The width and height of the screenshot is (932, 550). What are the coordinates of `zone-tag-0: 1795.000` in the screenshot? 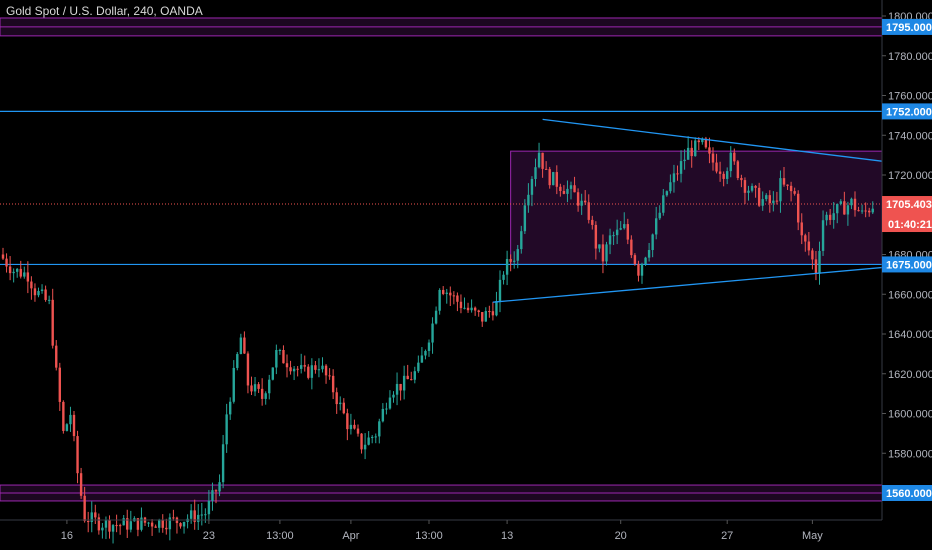 It's located at (909, 28).